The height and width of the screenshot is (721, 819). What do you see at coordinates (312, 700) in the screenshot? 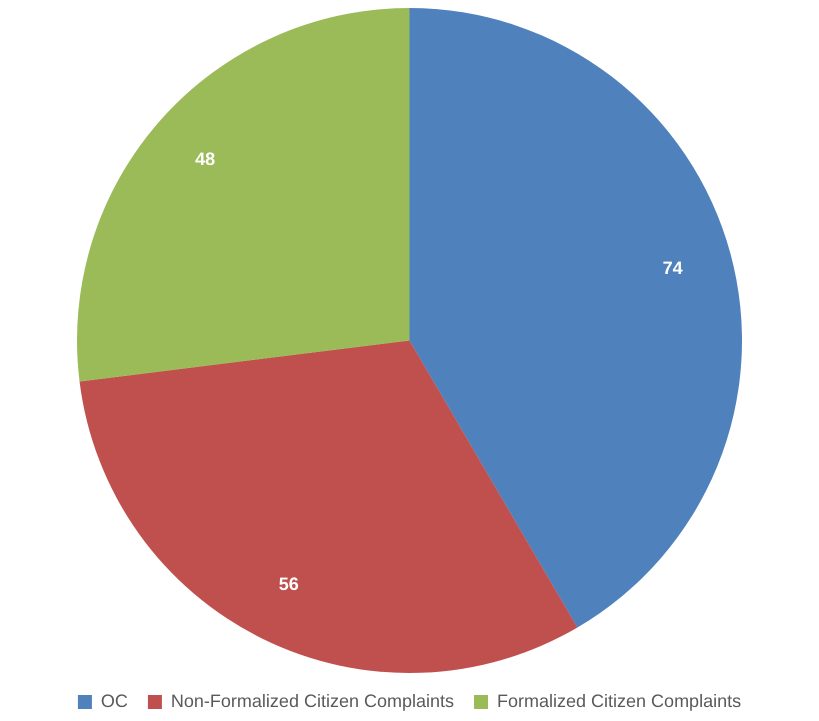
I see `legend-label: Non-Formalized Citizen Complaints` at bounding box center [312, 700].